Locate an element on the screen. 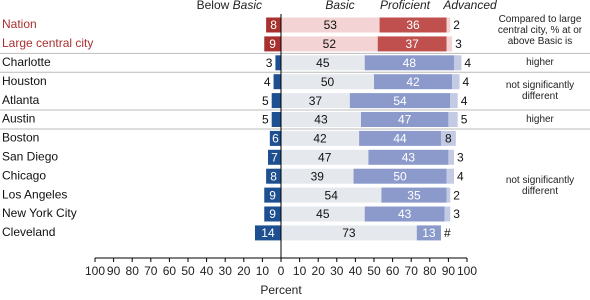  value-label: # is located at coordinates (447, 233).